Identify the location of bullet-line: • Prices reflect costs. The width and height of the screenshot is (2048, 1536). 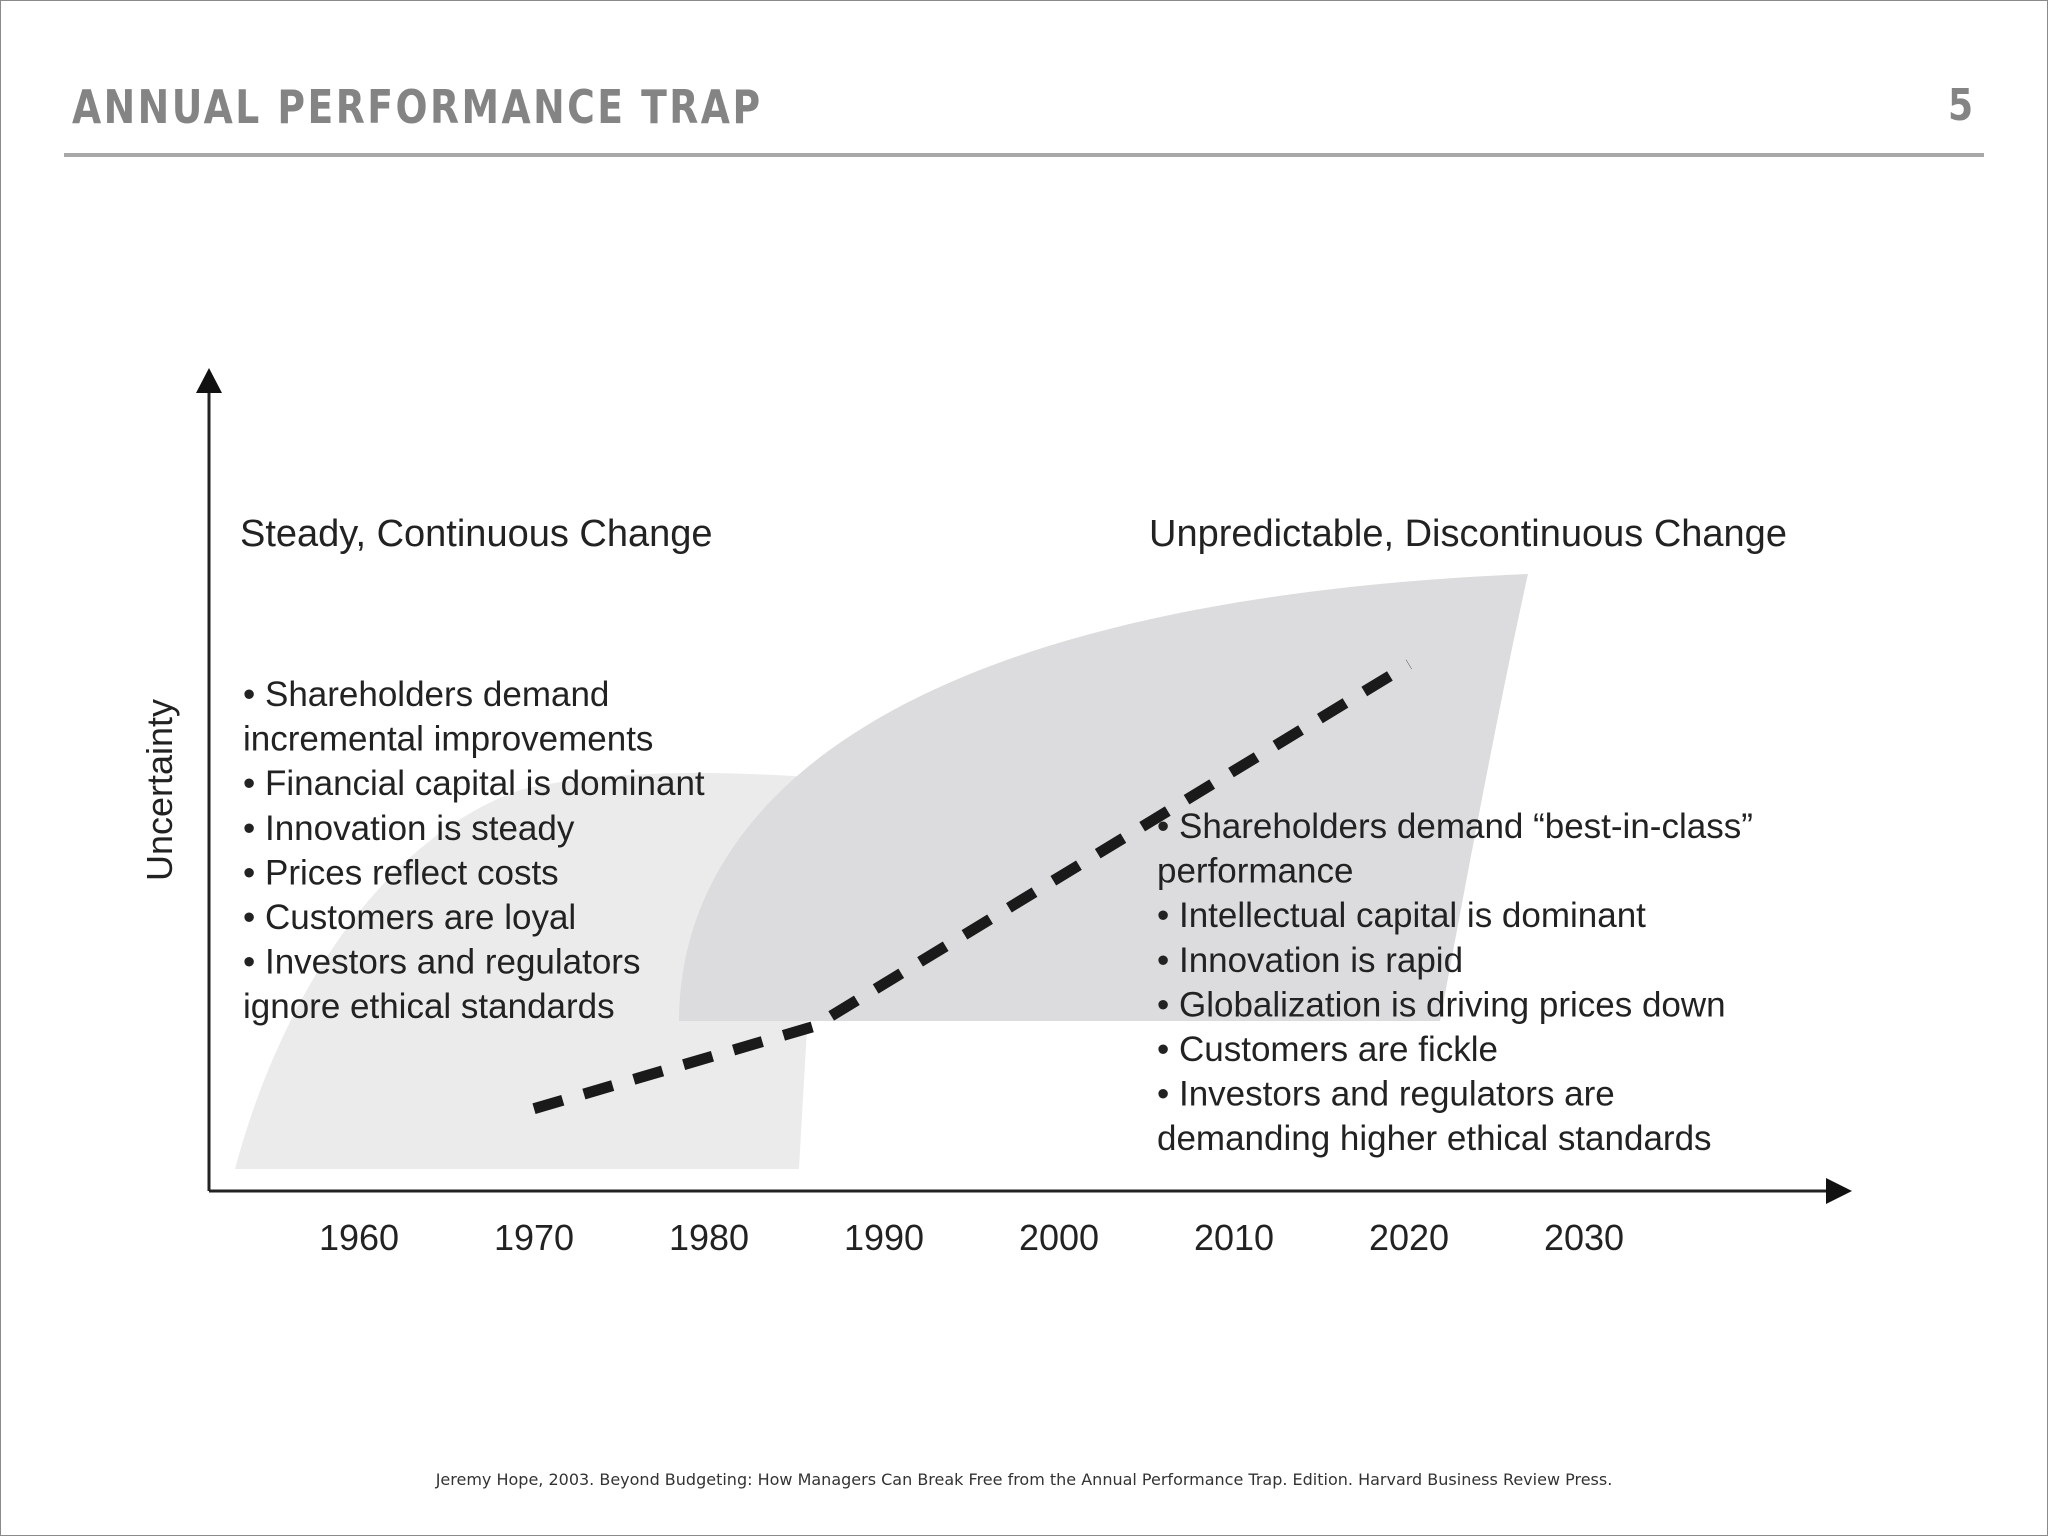
(401, 872).